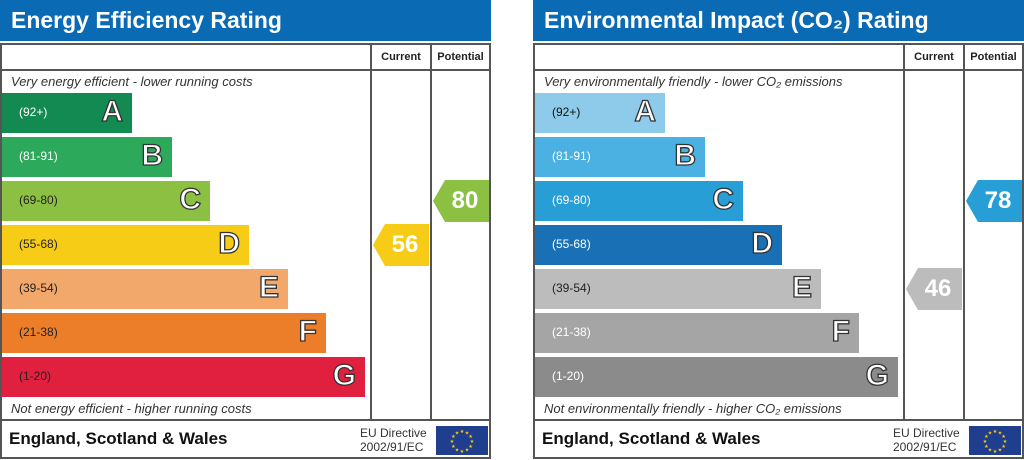  I want to click on band-range: (1-20), so click(568, 376).